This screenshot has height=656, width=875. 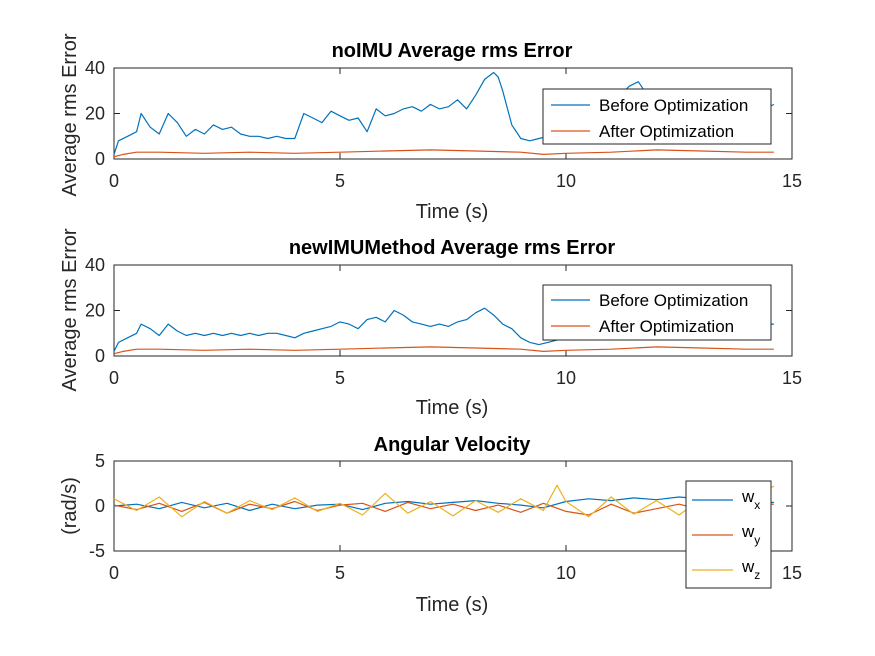 I want to click on panel-angular-velocity-series, so click(x=444, y=501).